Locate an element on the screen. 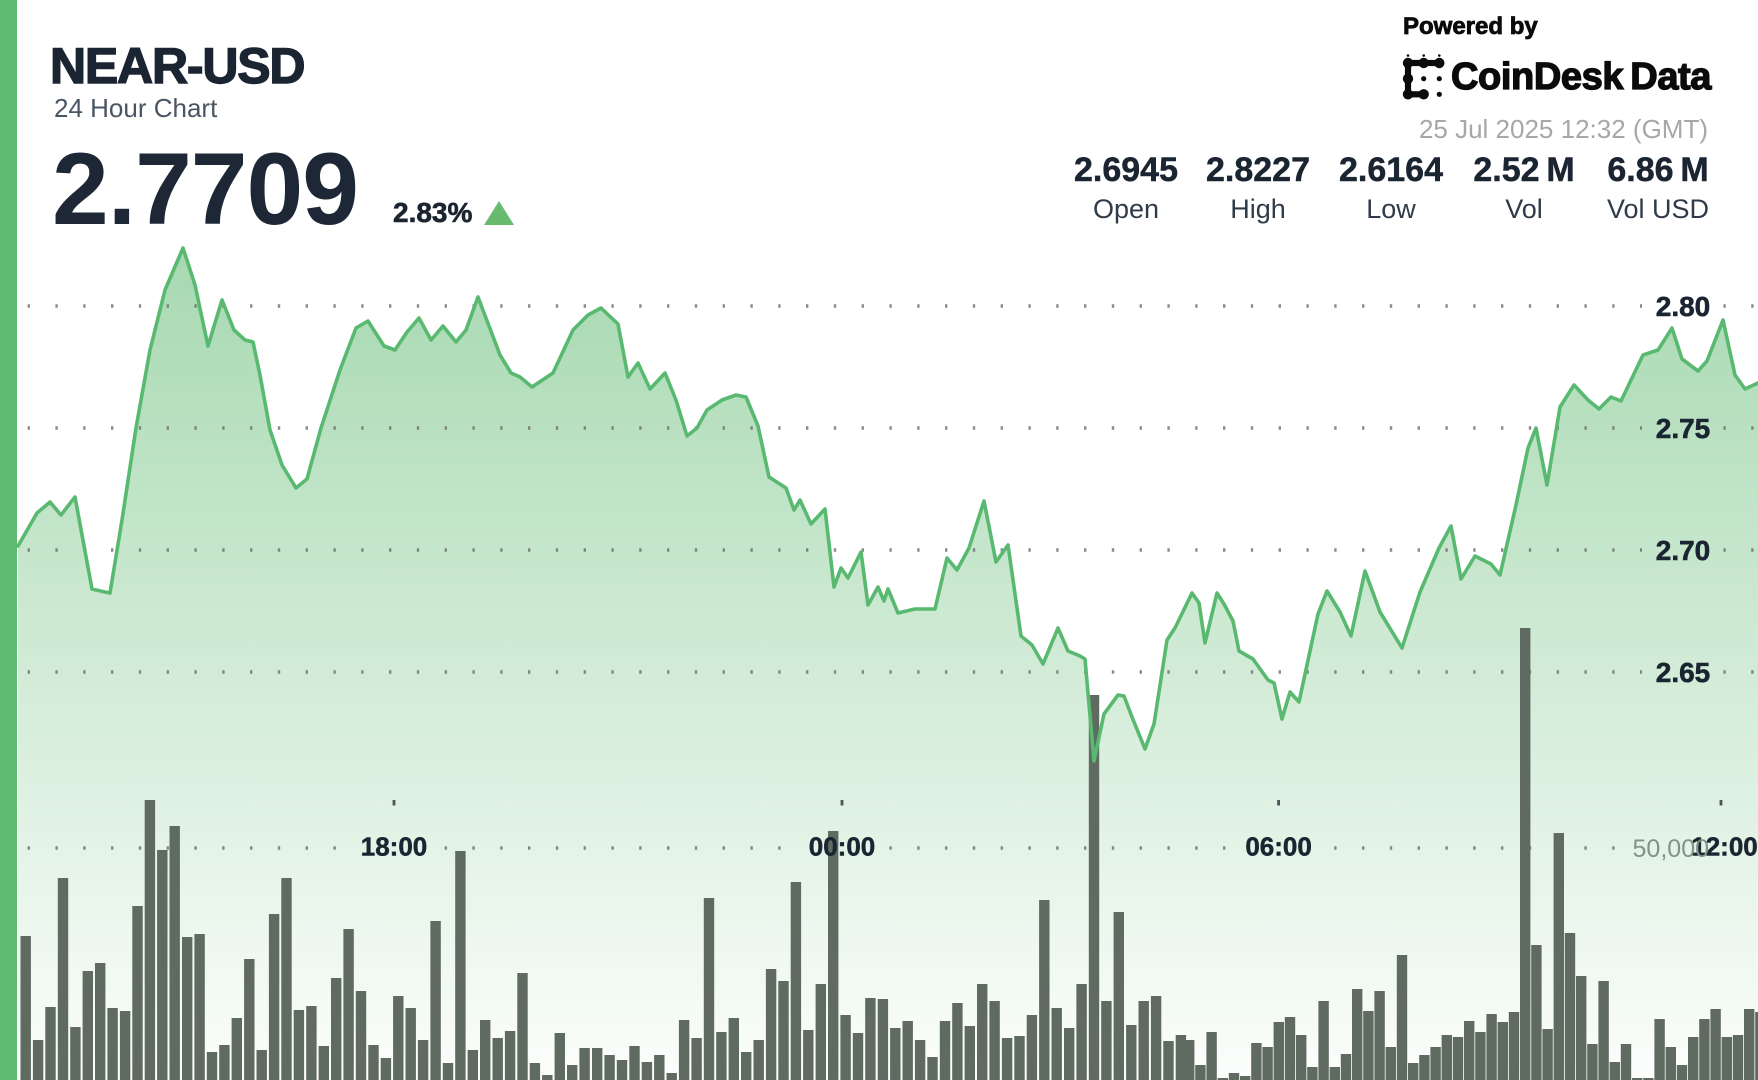 The width and height of the screenshot is (1758, 1080). svg-text: 18:00 is located at coordinates (394, 847).